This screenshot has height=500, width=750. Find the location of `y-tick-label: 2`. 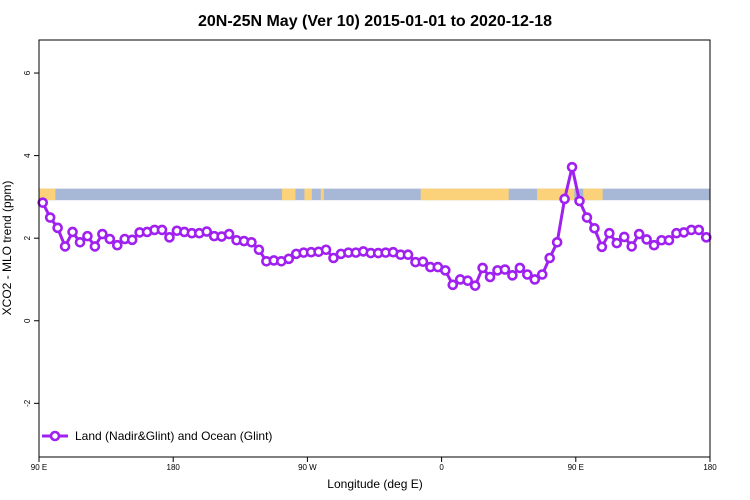

y-tick-label: 2 is located at coordinates (27, 237).